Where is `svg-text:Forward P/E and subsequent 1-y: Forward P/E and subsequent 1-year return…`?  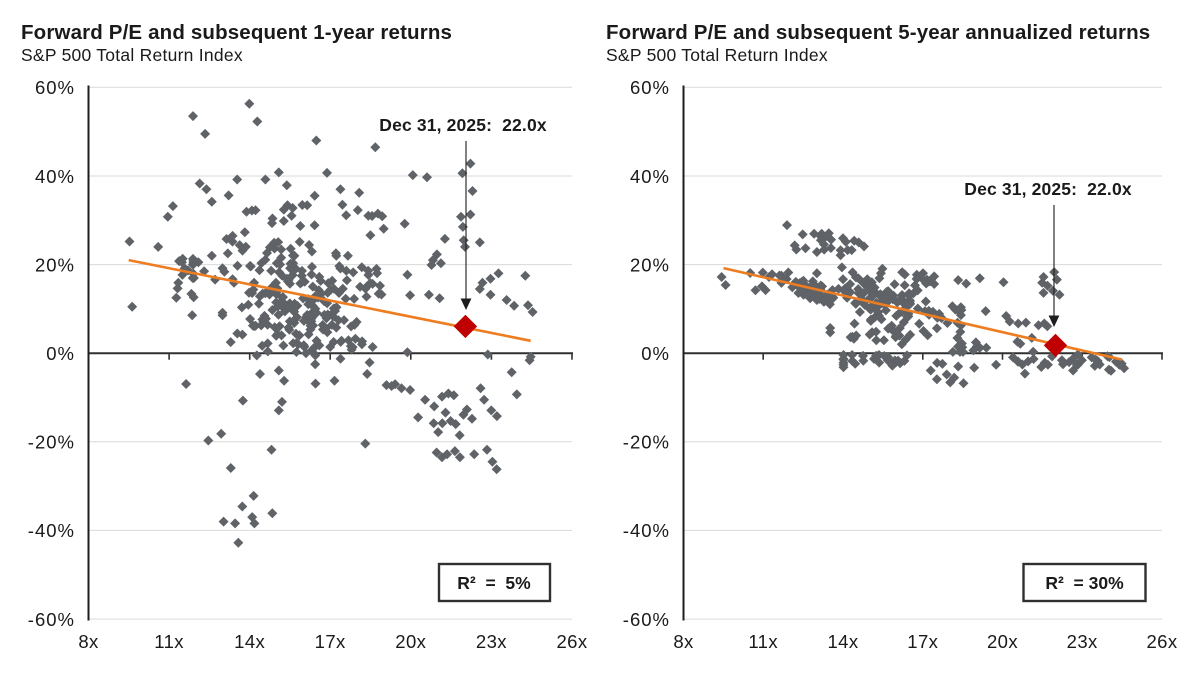 svg-text:Forward P/E and subsequent 1-y: Forward P/E and subsequent 1-year return… is located at coordinates (236, 32).